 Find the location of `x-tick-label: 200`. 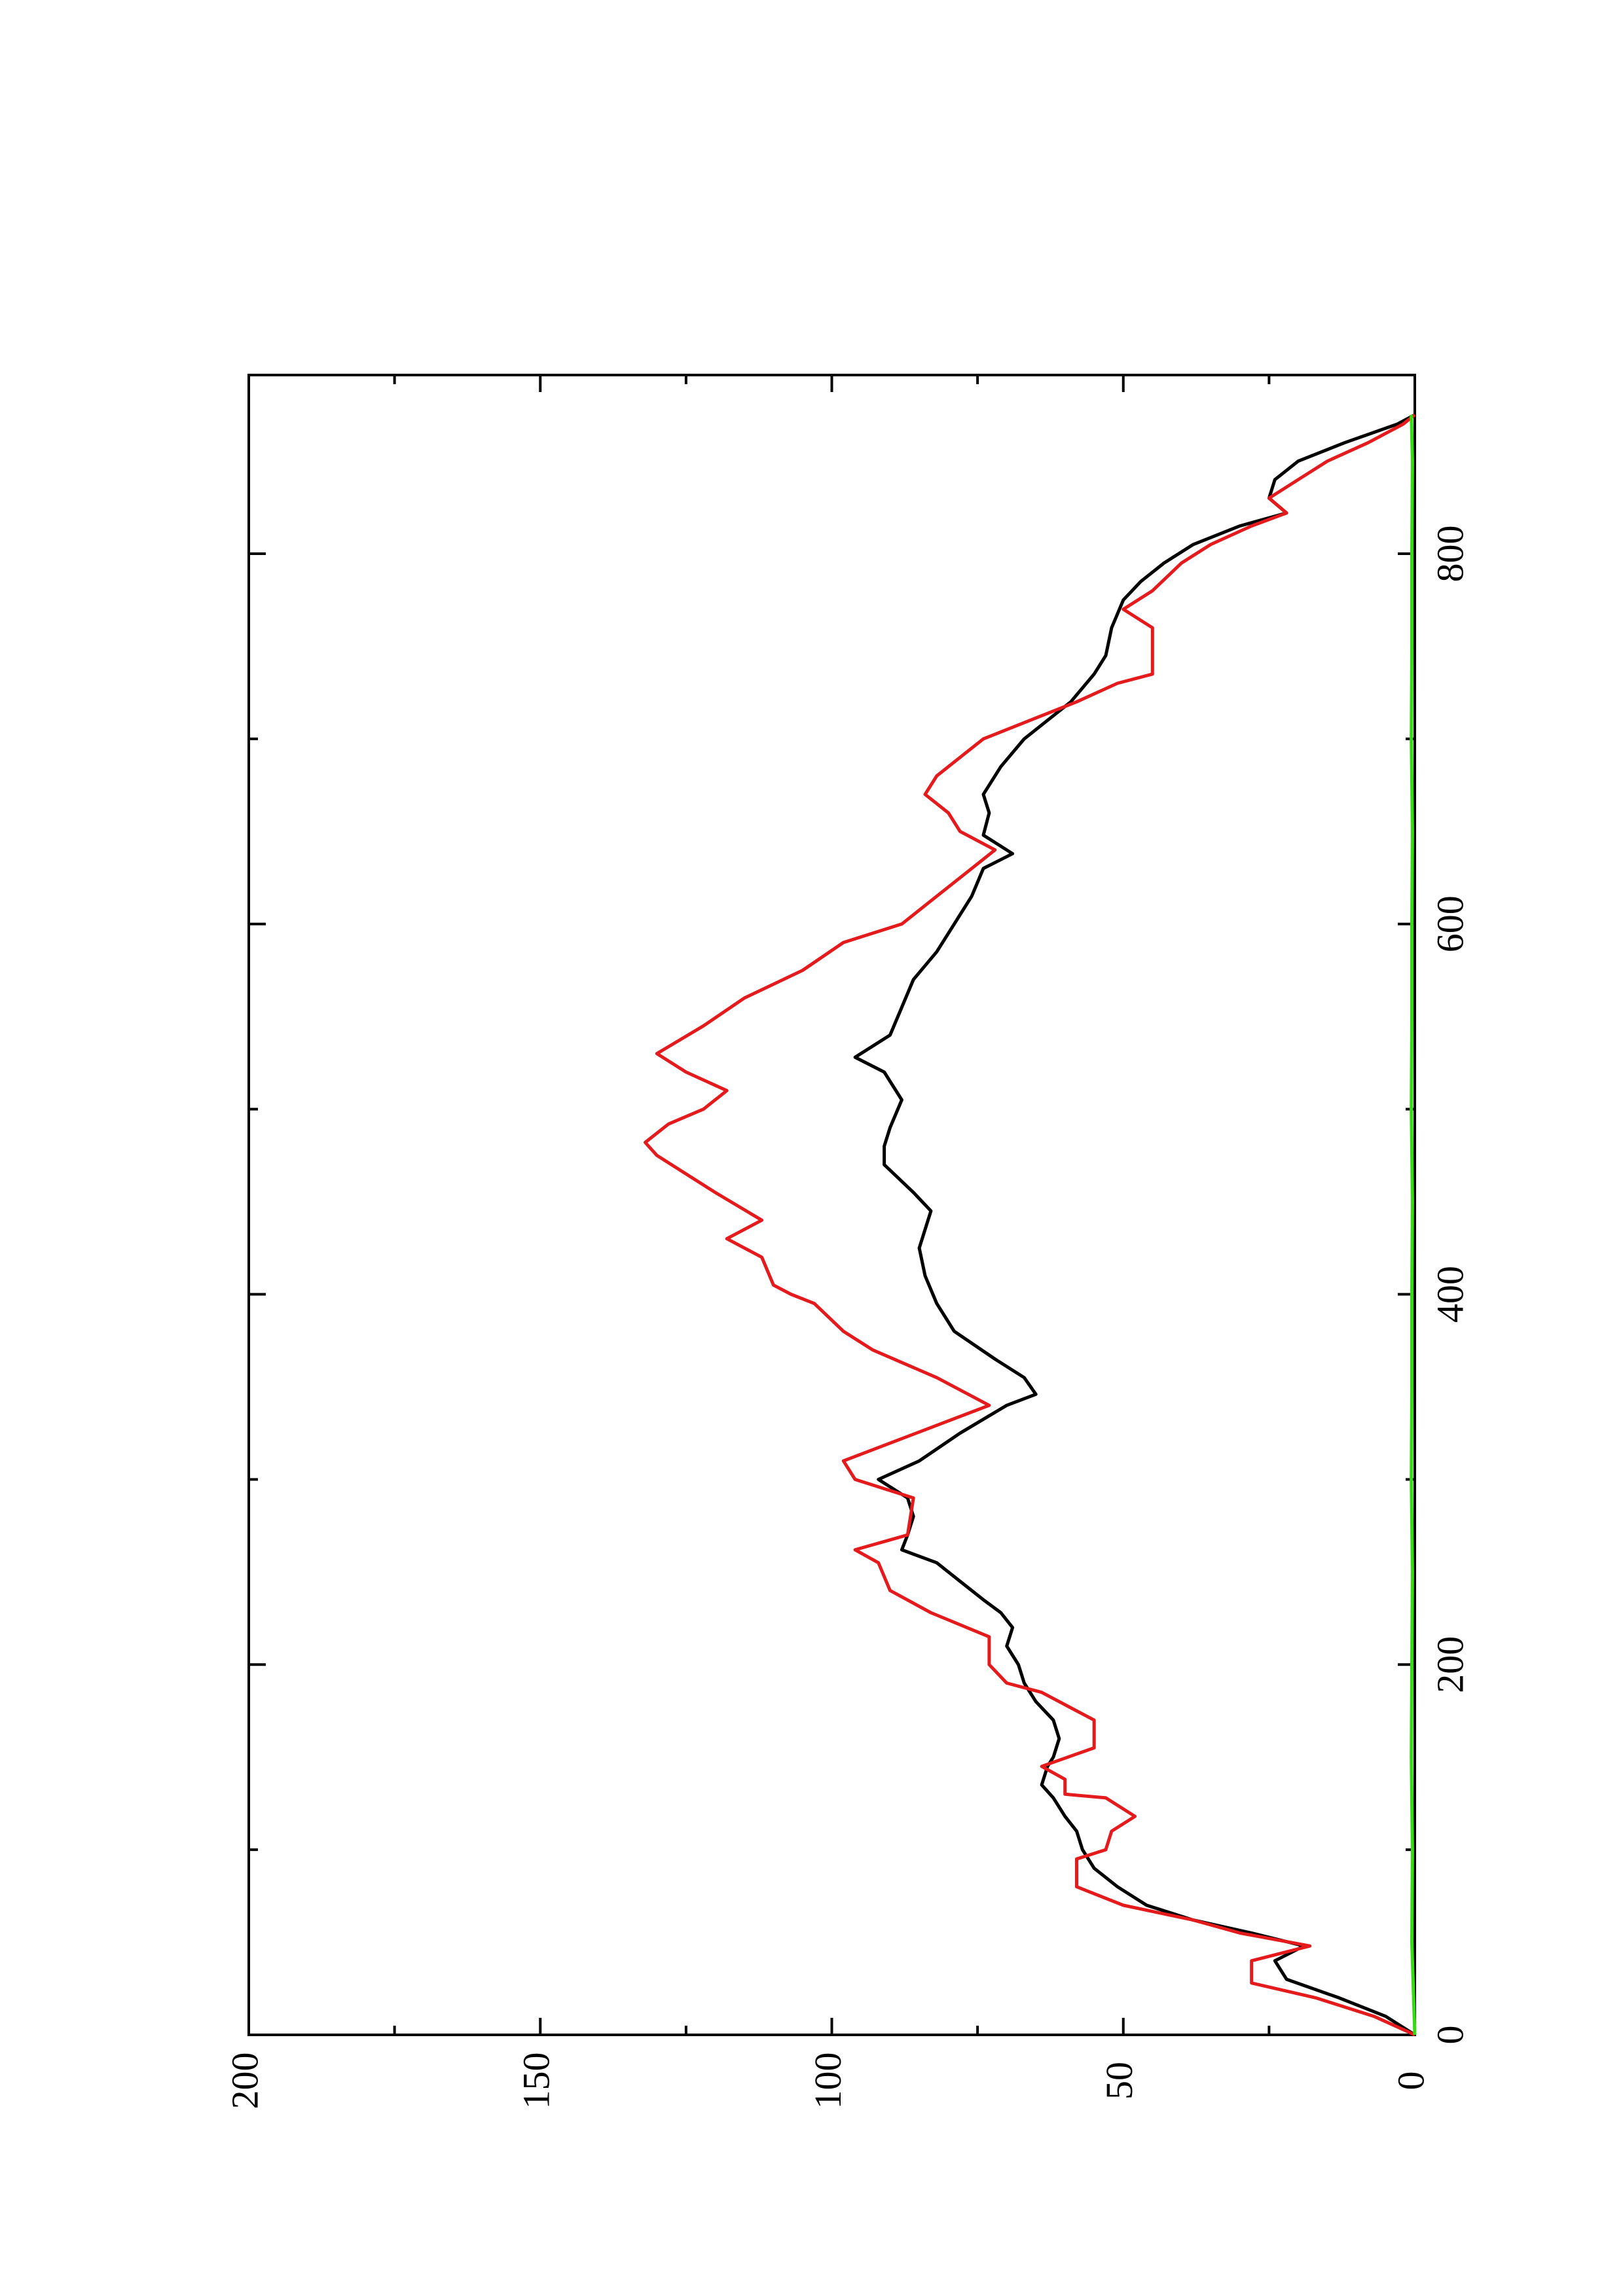

x-tick-label: 200 is located at coordinates (1450, 1664).